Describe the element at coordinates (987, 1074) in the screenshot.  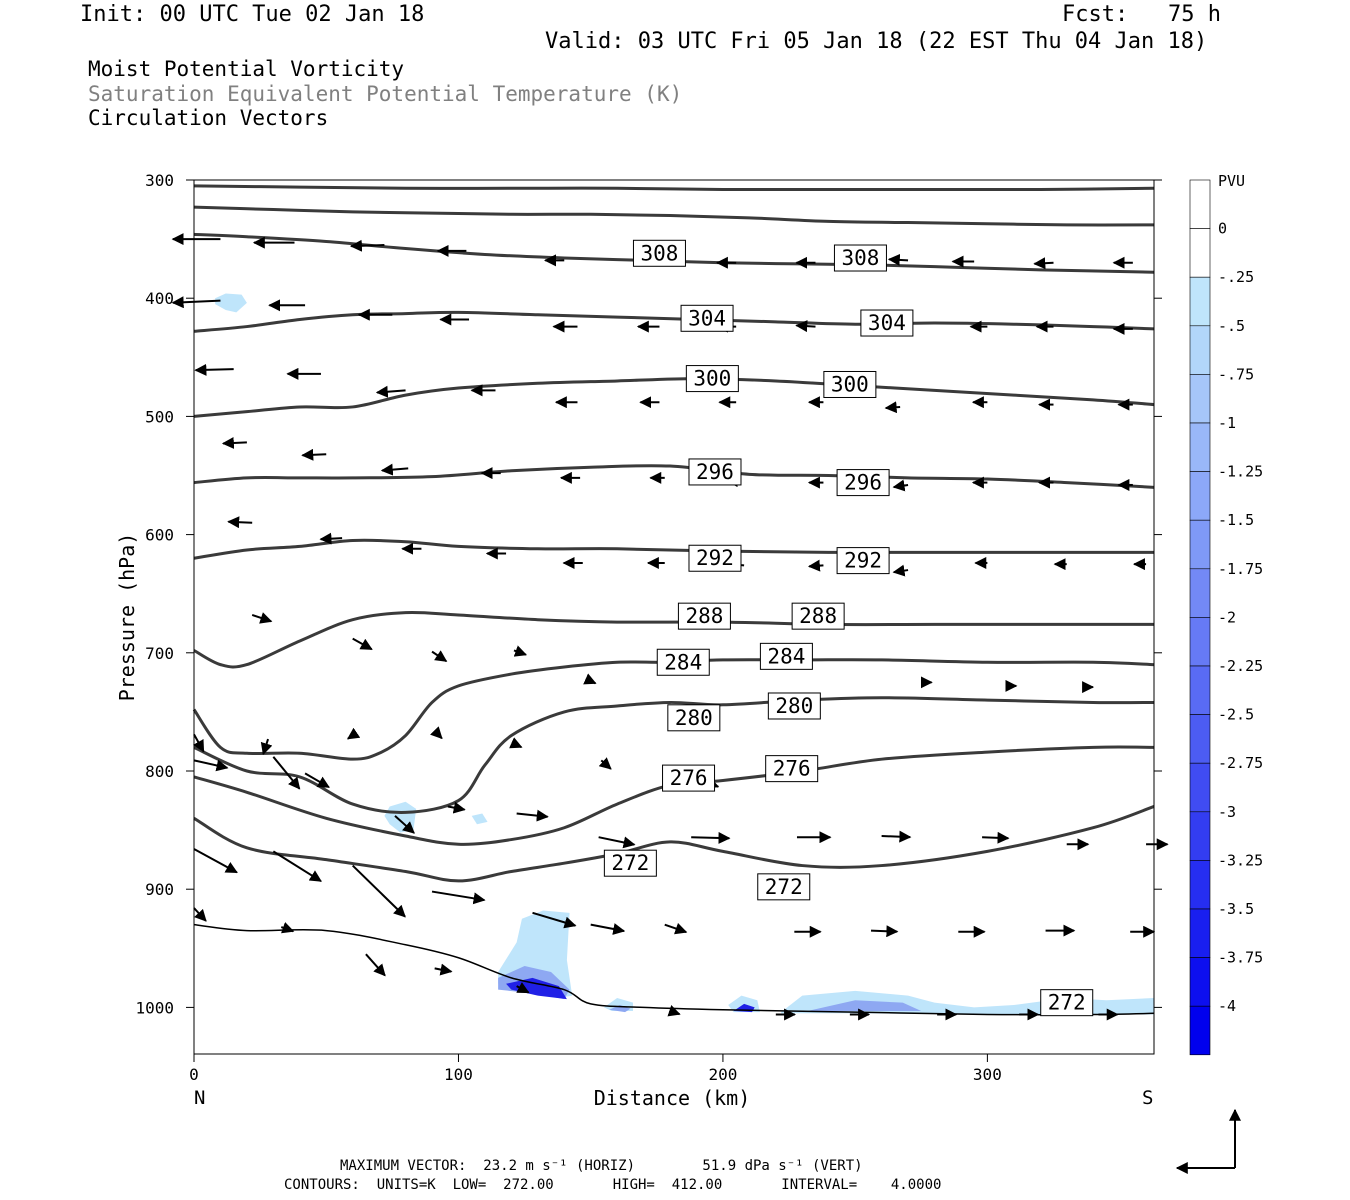
I see `x-tick-label: 300` at that location.